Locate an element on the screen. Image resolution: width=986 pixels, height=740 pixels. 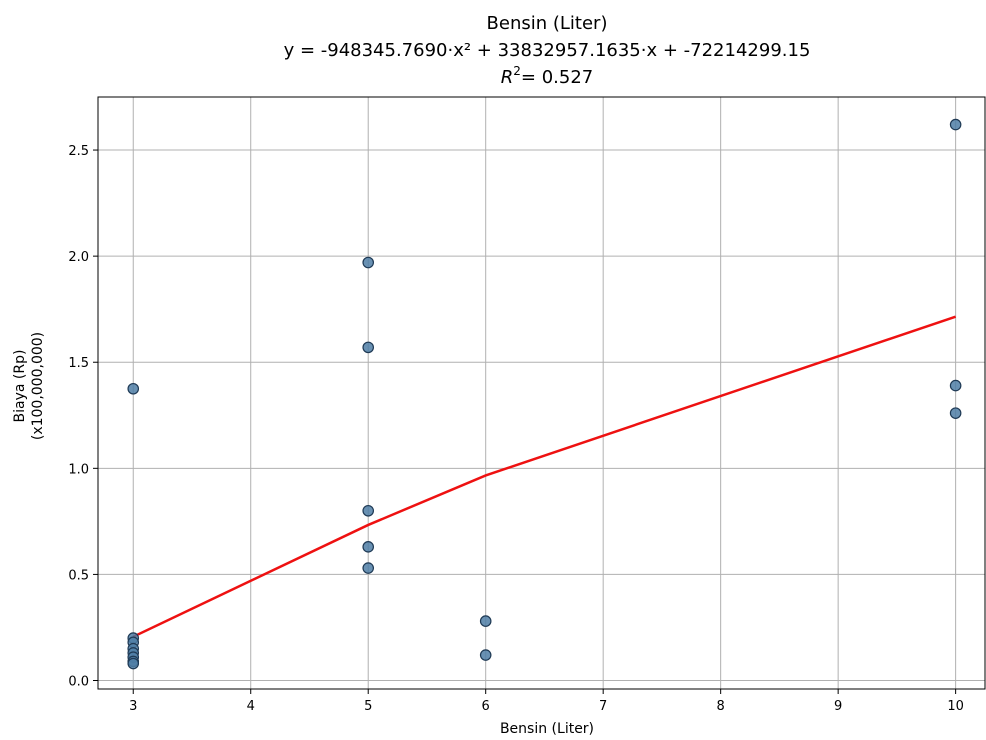
x-tick-label: 5 is located at coordinates (368, 706).